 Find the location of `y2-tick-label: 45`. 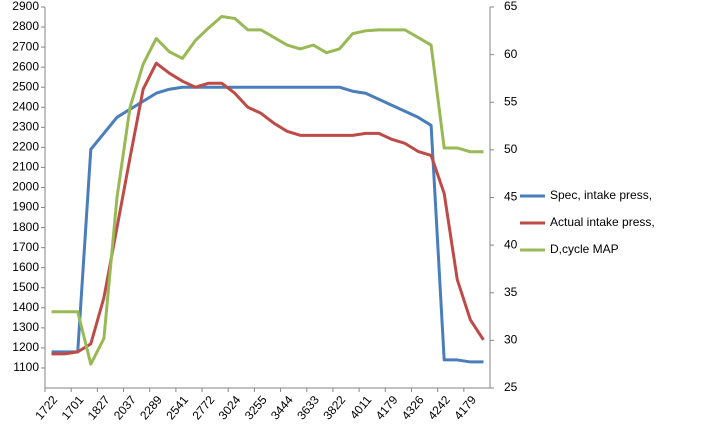

y2-tick-label: 45 is located at coordinates (511, 197).